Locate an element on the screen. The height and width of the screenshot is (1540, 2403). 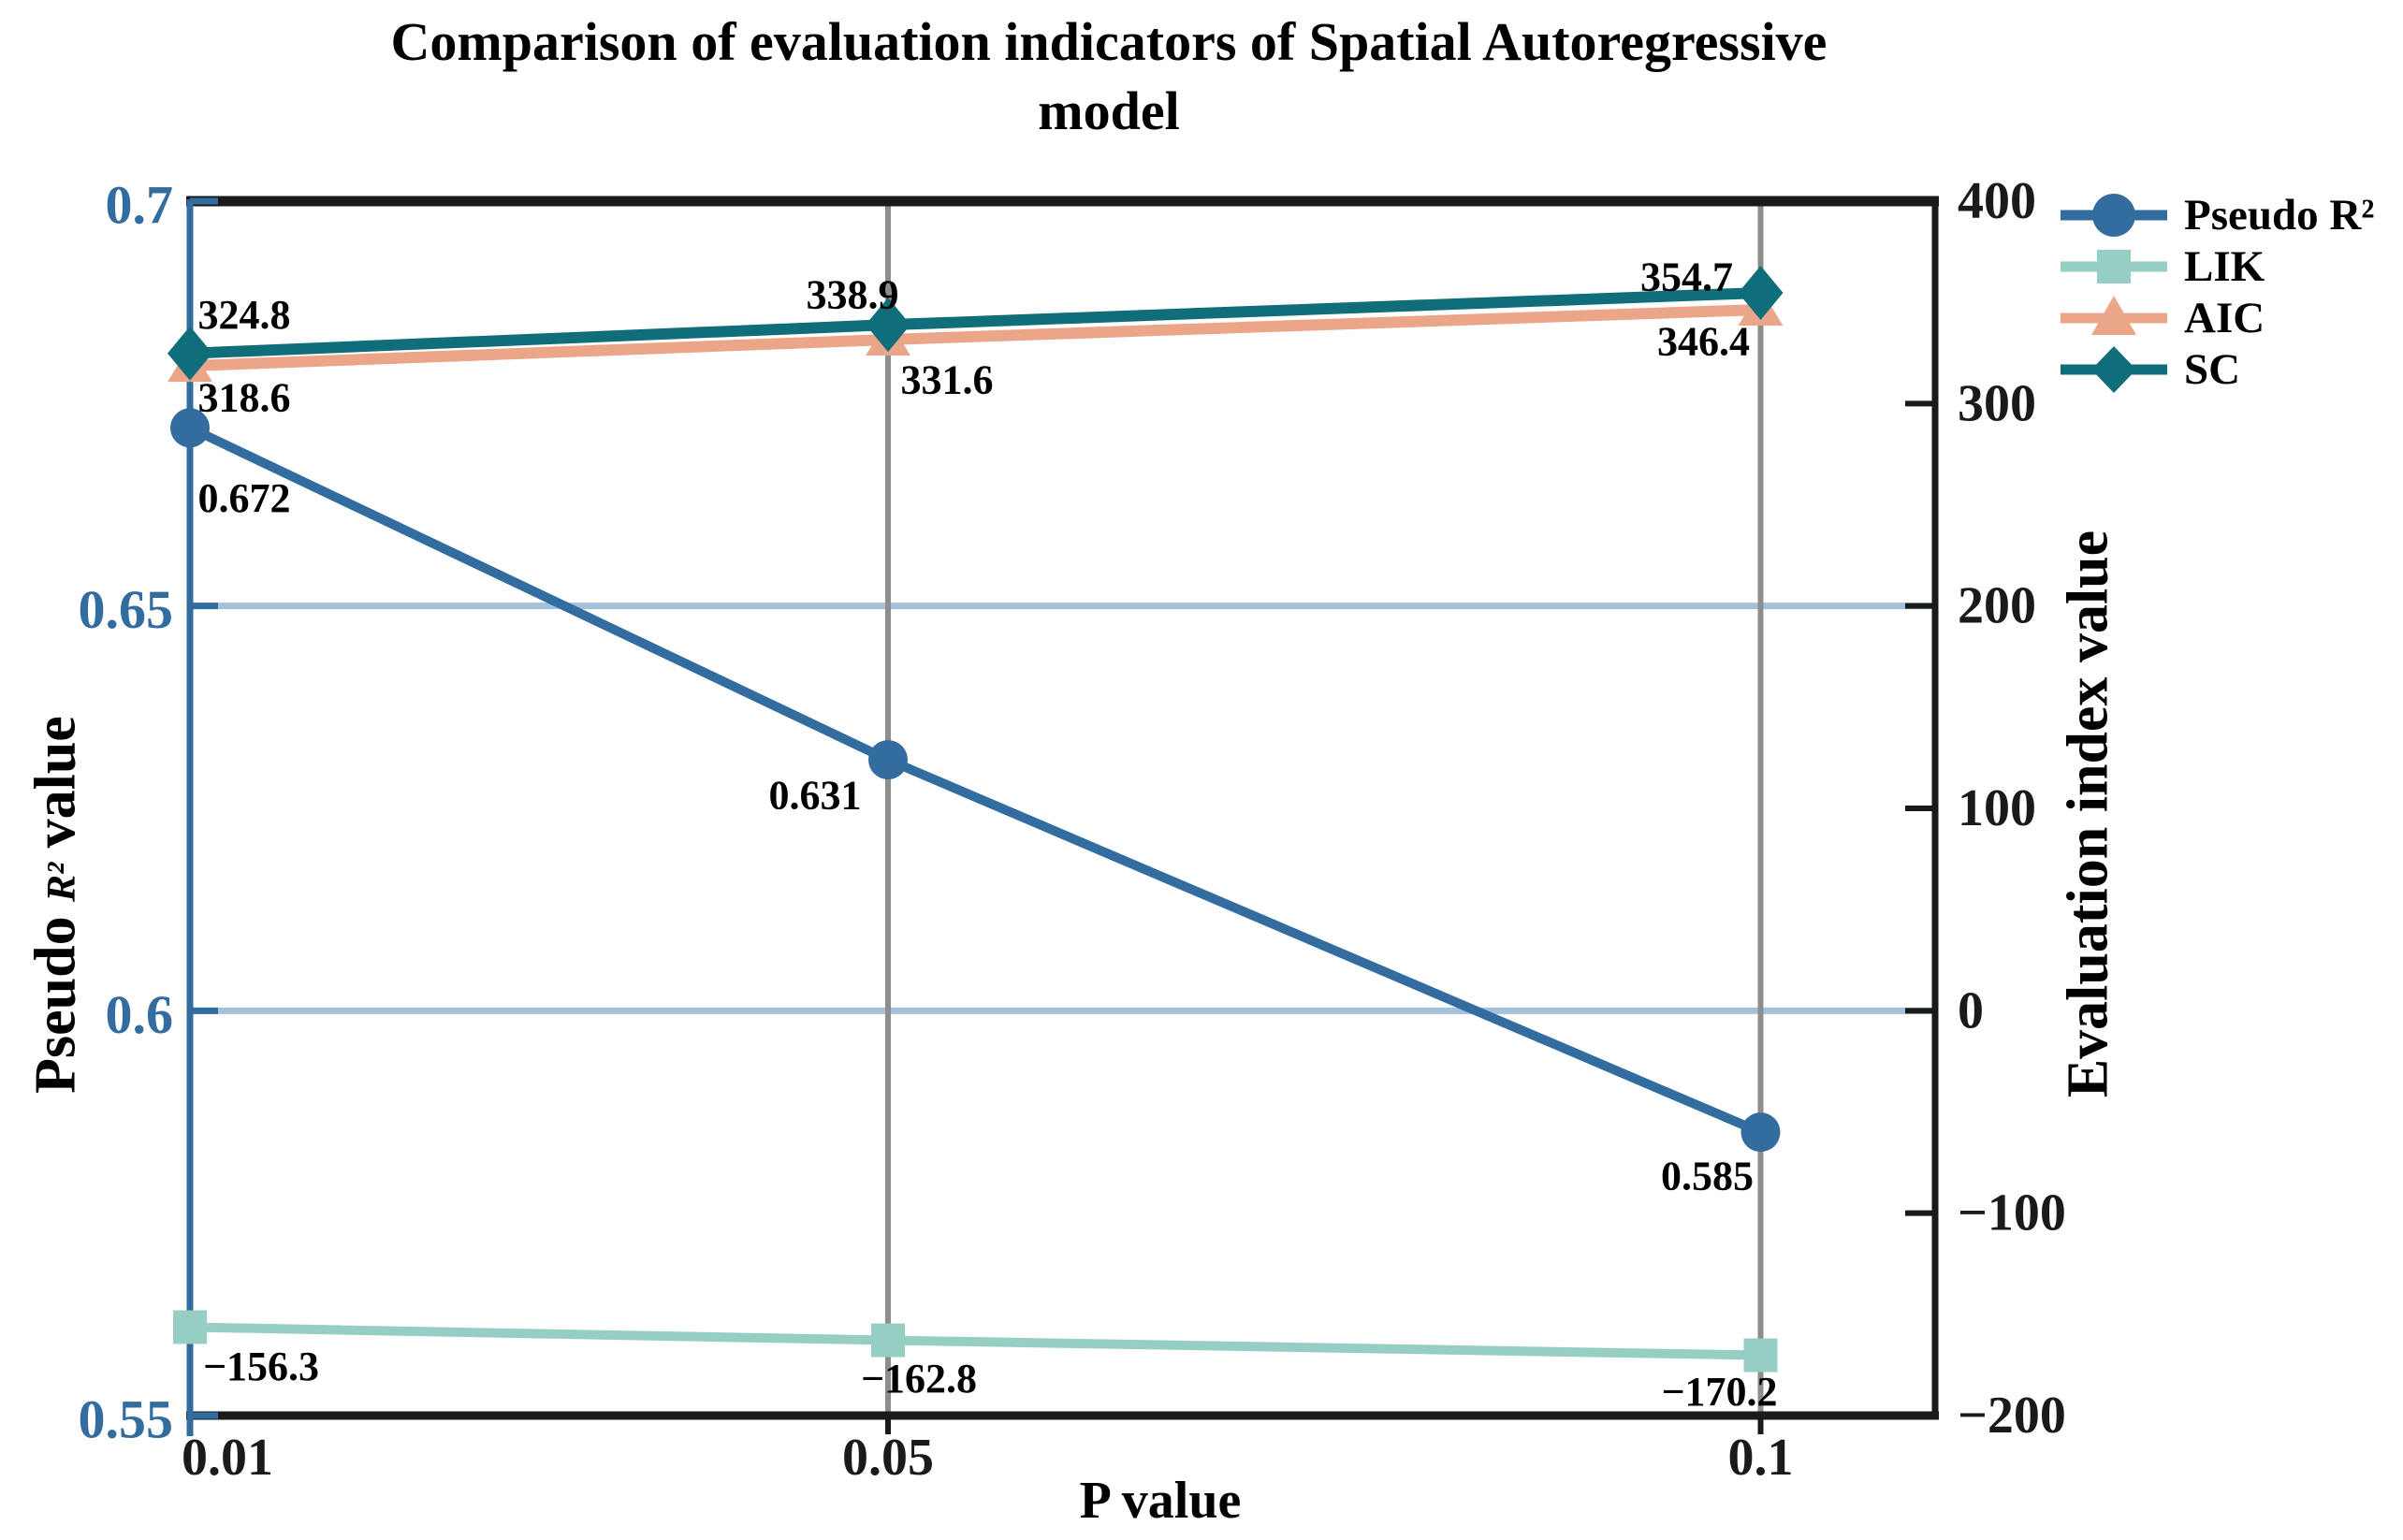
right-tick-label: 400 is located at coordinates (1997, 201).